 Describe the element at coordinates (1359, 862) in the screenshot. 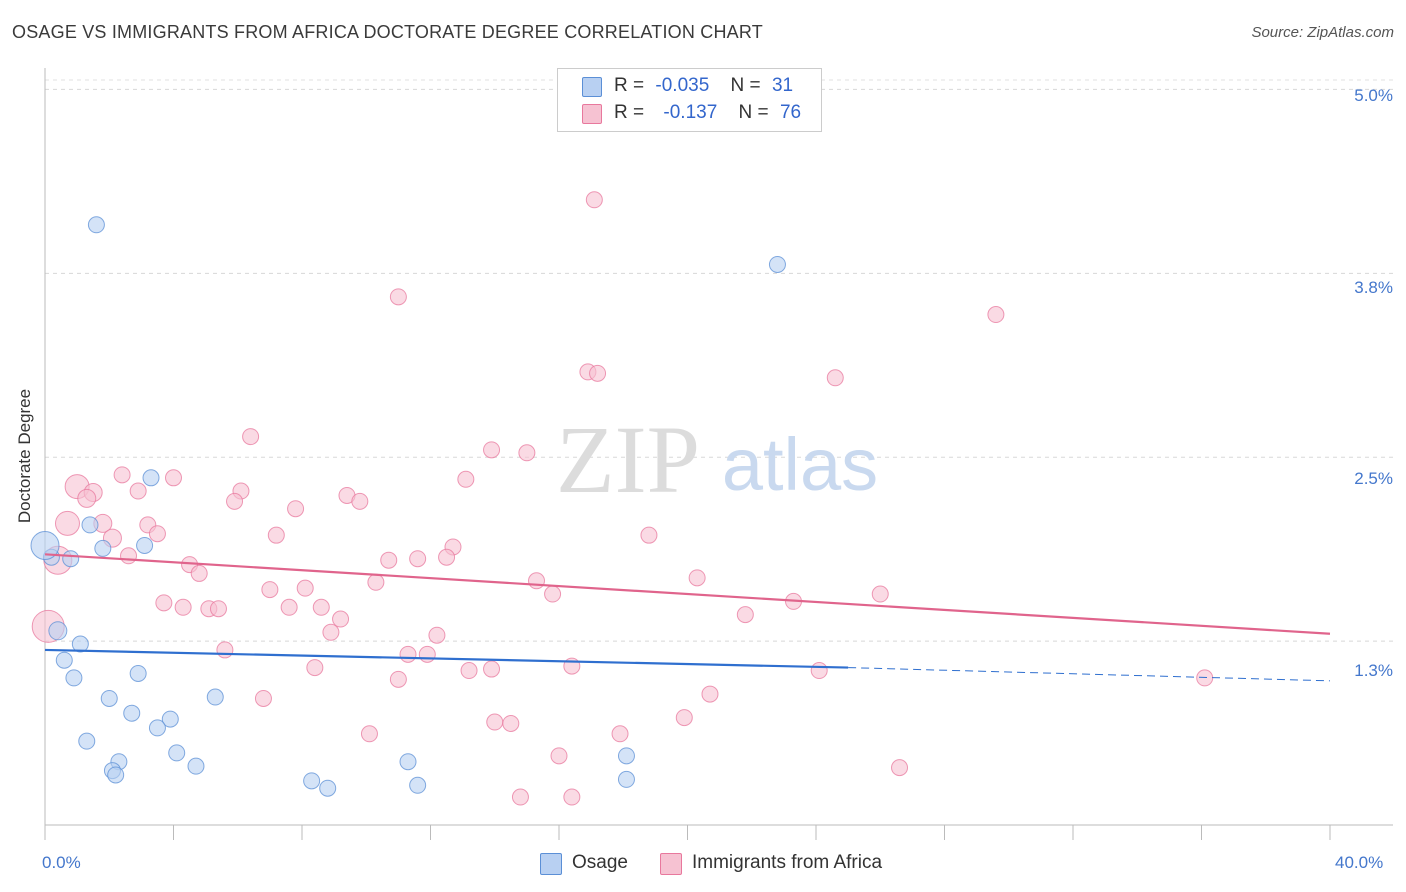

I see `x-tick-label: 40.0%` at that location.